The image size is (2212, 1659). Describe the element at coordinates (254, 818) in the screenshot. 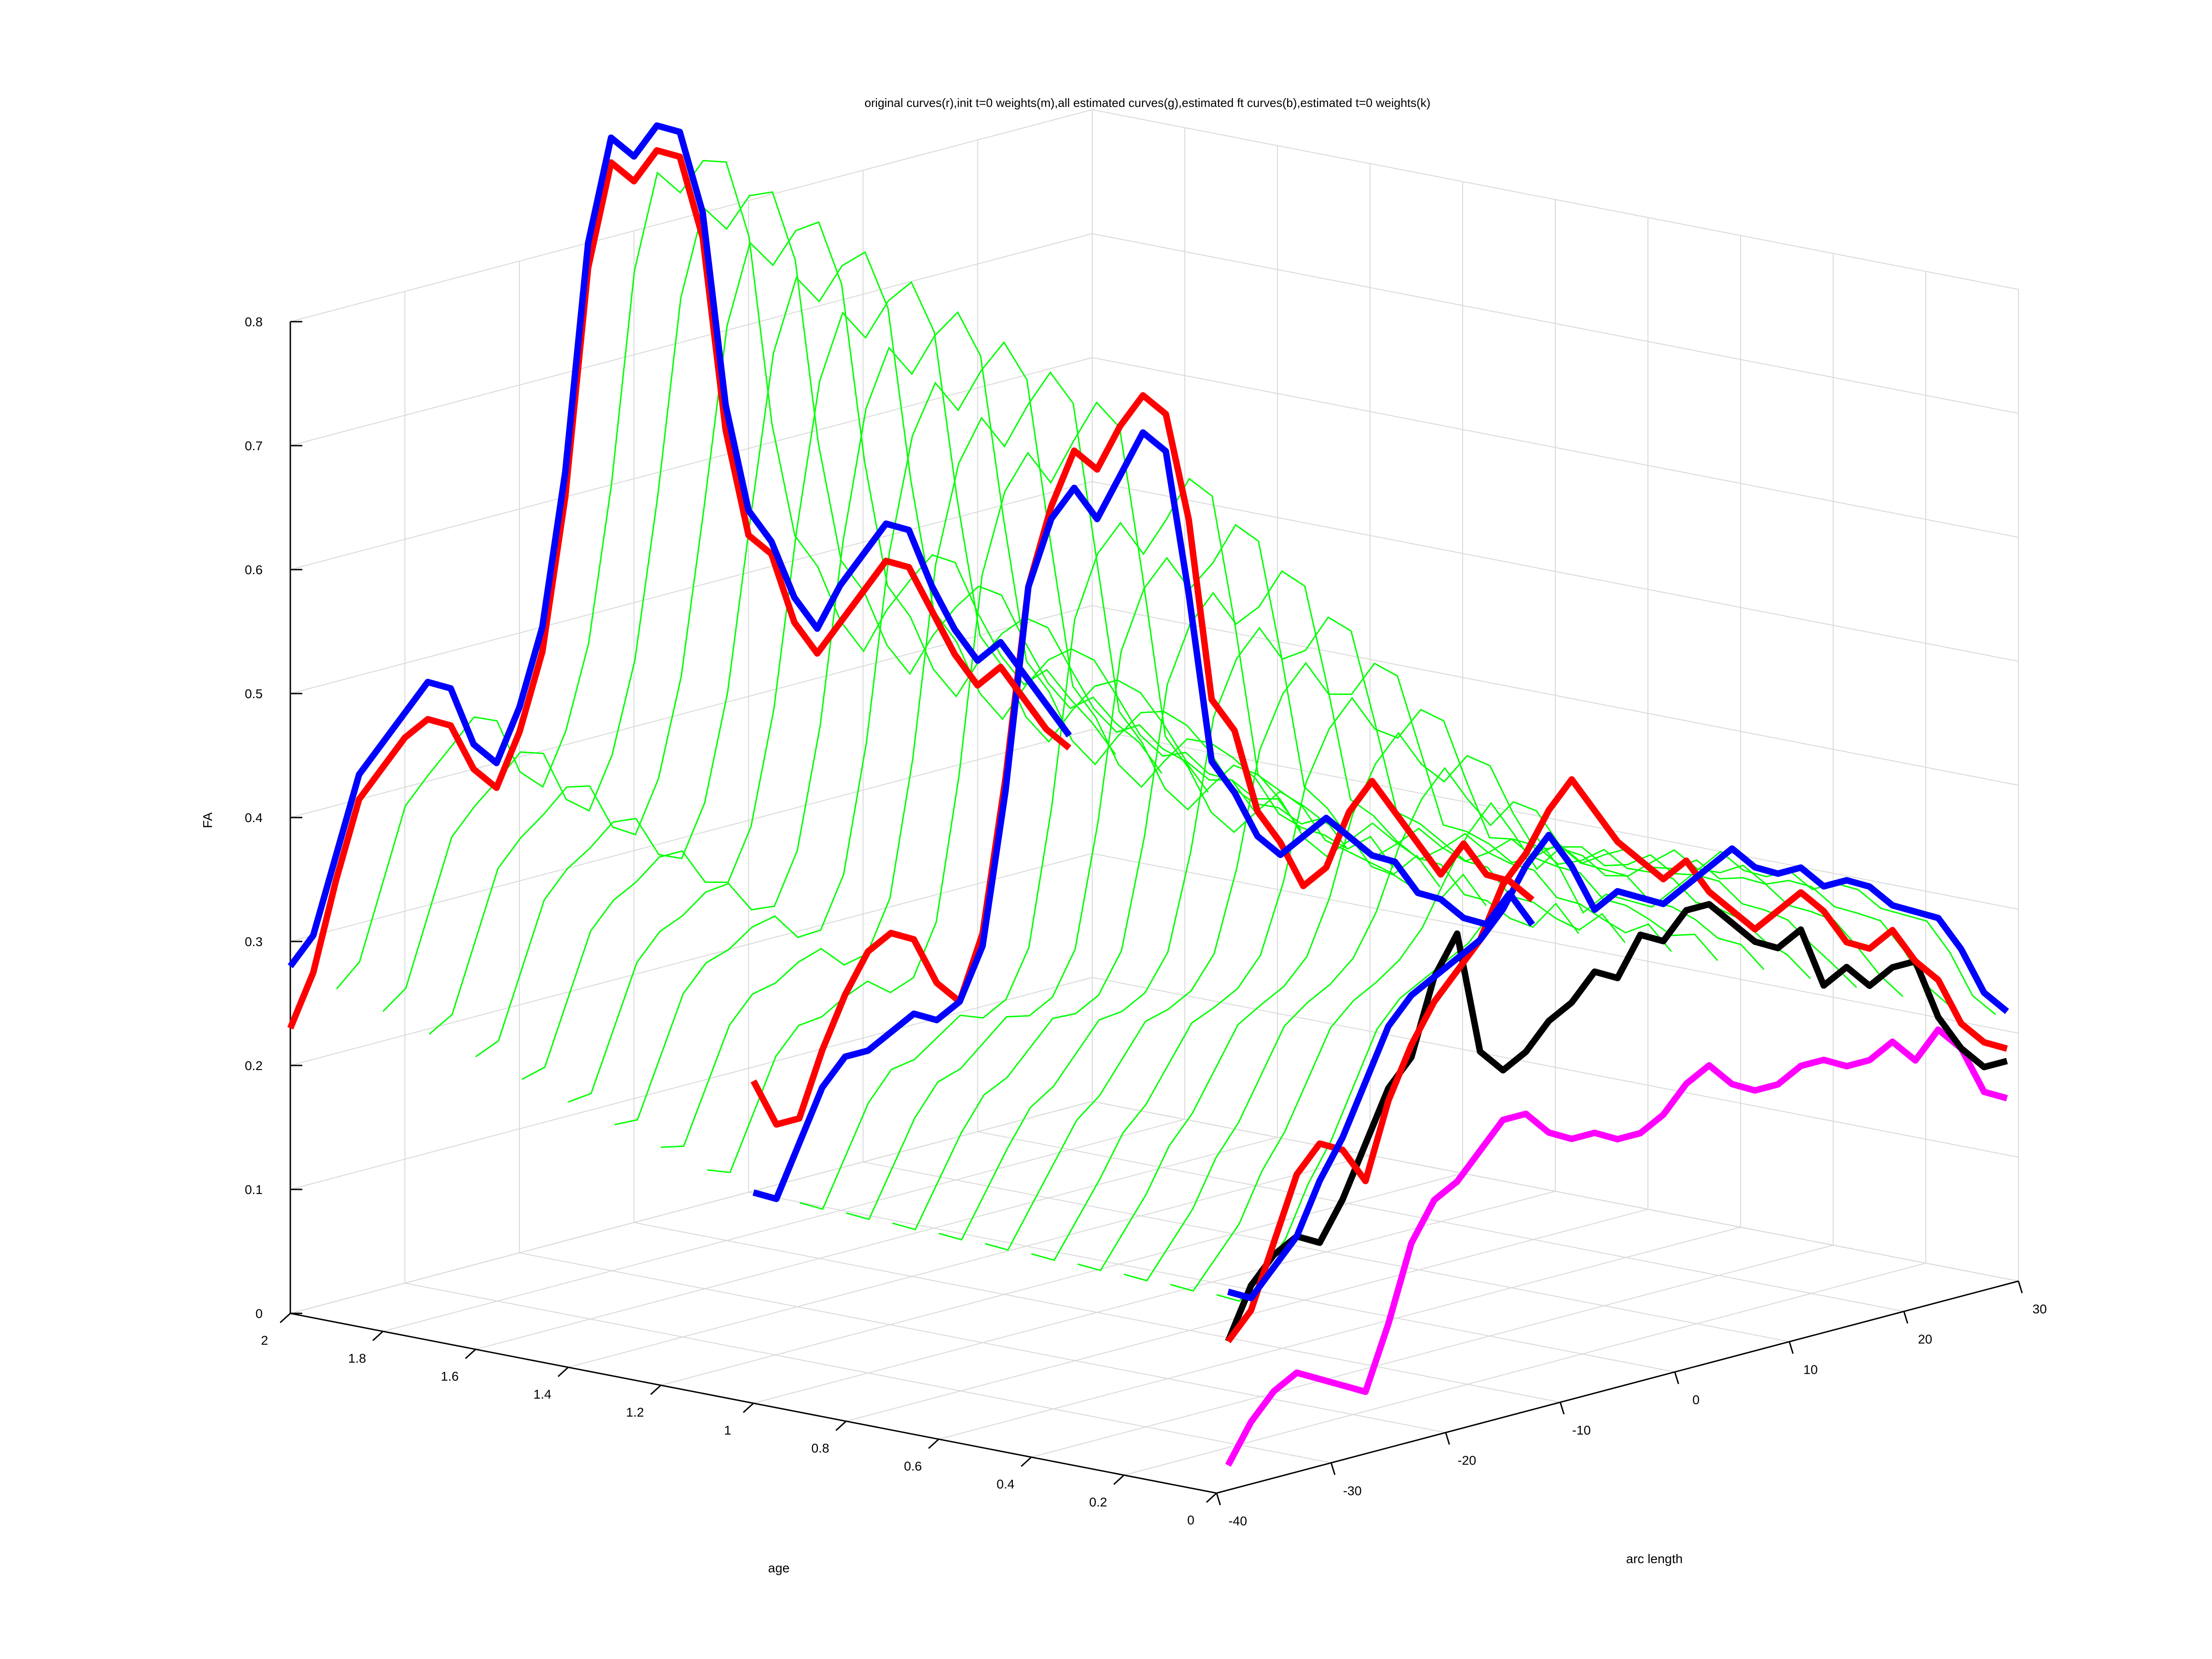

I see `z-tick-label-4: 0.4` at that location.